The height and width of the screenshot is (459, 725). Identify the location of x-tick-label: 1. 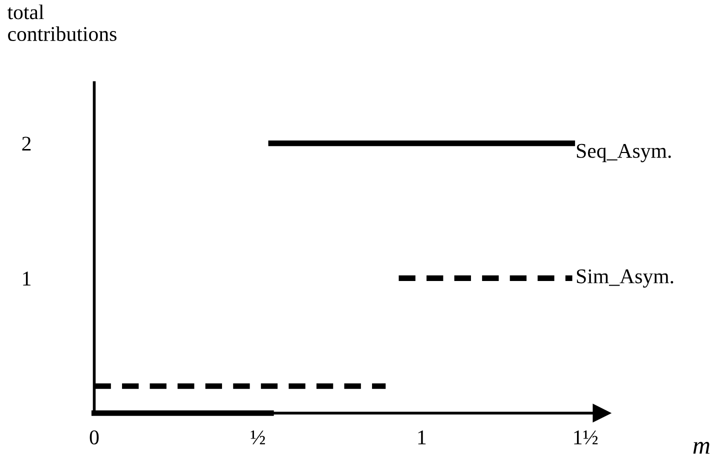
(422, 437).